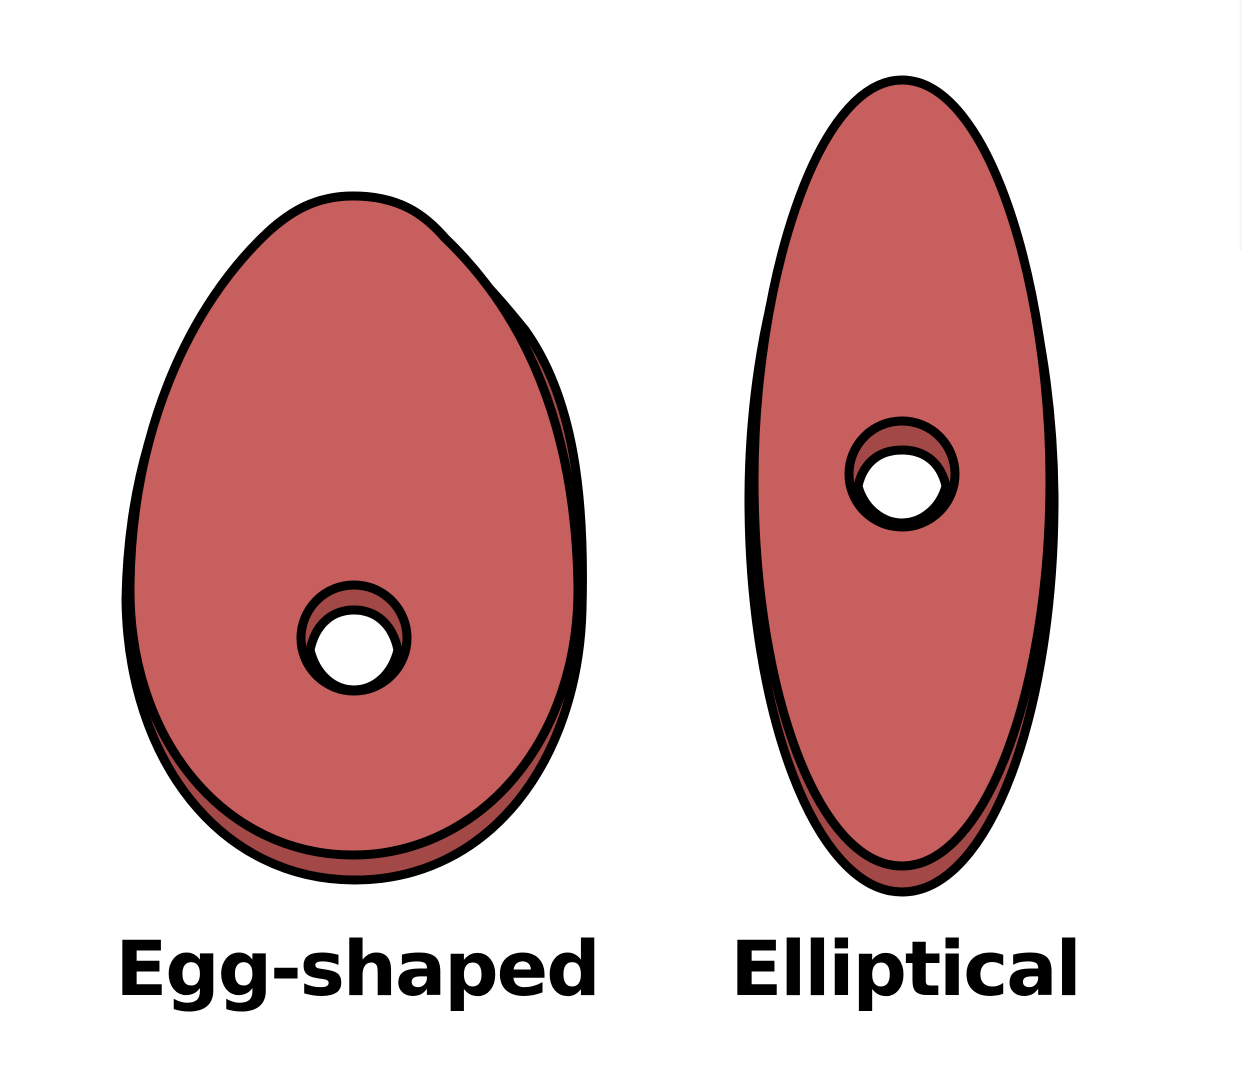 This screenshot has height=1070, width=1242. What do you see at coordinates (354, 638) in the screenshot?
I see `egg-bead-hole` at bounding box center [354, 638].